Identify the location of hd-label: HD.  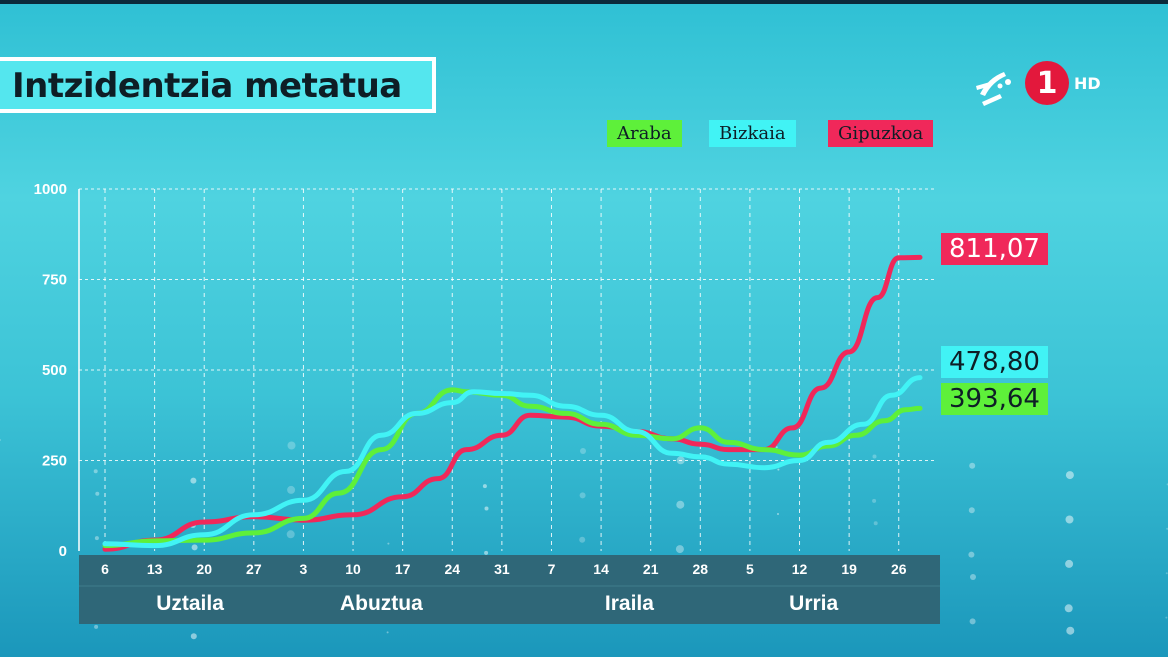
(1087, 83).